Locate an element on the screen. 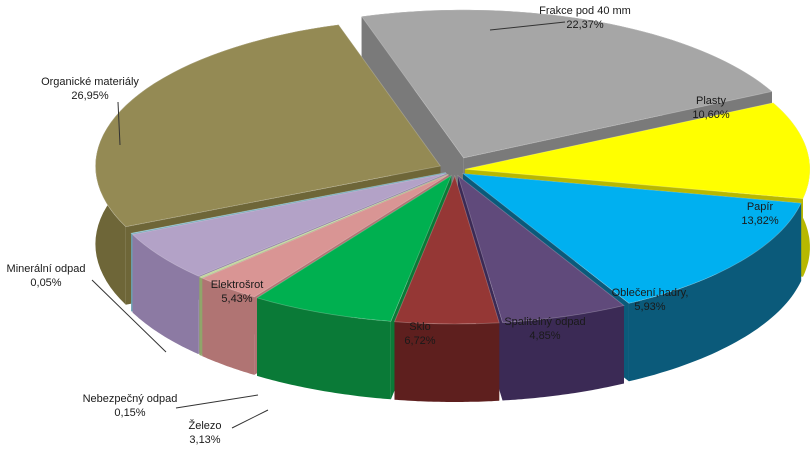 The height and width of the screenshot is (453, 810). slice-label-9: Minerální odpad is located at coordinates (46, 269).